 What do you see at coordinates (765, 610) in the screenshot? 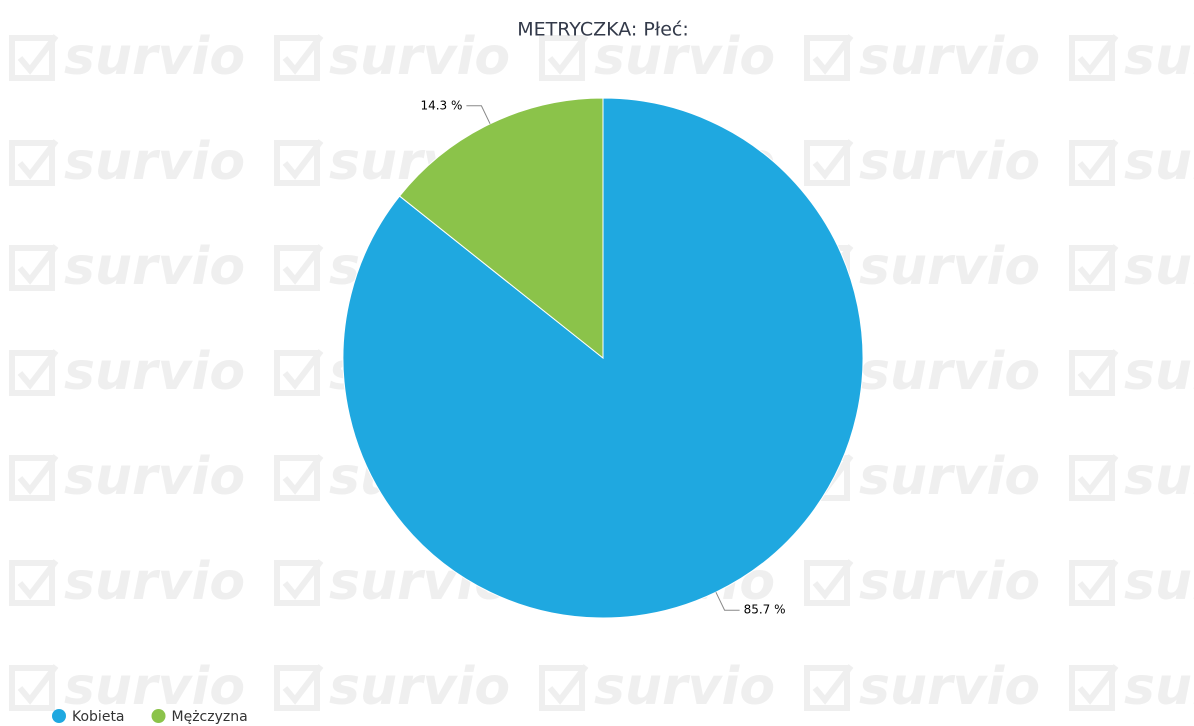
I see `data-label: 85.7 %` at bounding box center [765, 610].